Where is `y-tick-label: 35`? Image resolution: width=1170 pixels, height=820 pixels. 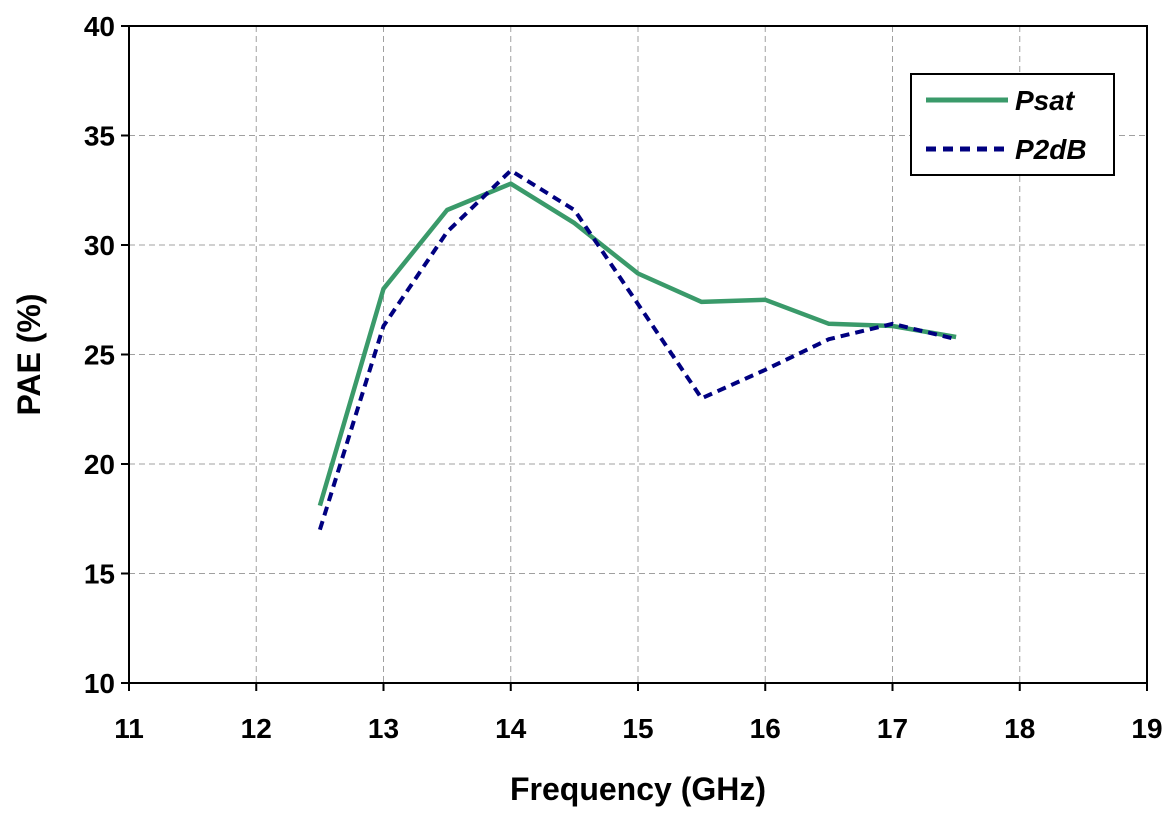 y-tick-label: 35 is located at coordinates (99, 136).